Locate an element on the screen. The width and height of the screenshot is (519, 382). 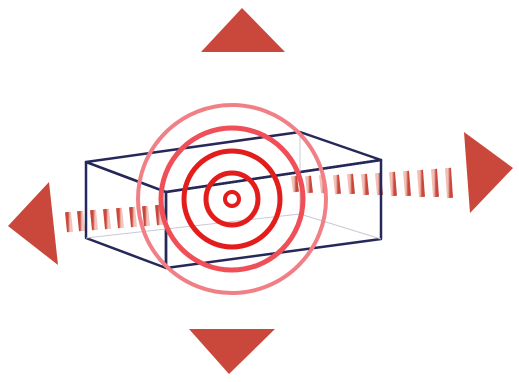
arrow-right-icon is located at coordinates (402, 172).